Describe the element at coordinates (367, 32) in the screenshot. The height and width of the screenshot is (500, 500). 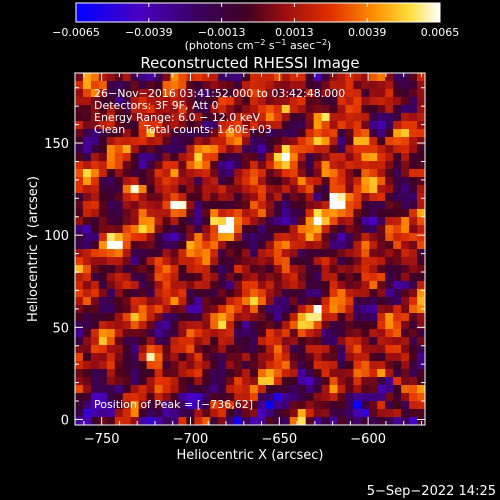
I see `colorbar-tick-label: 0.0039` at that location.